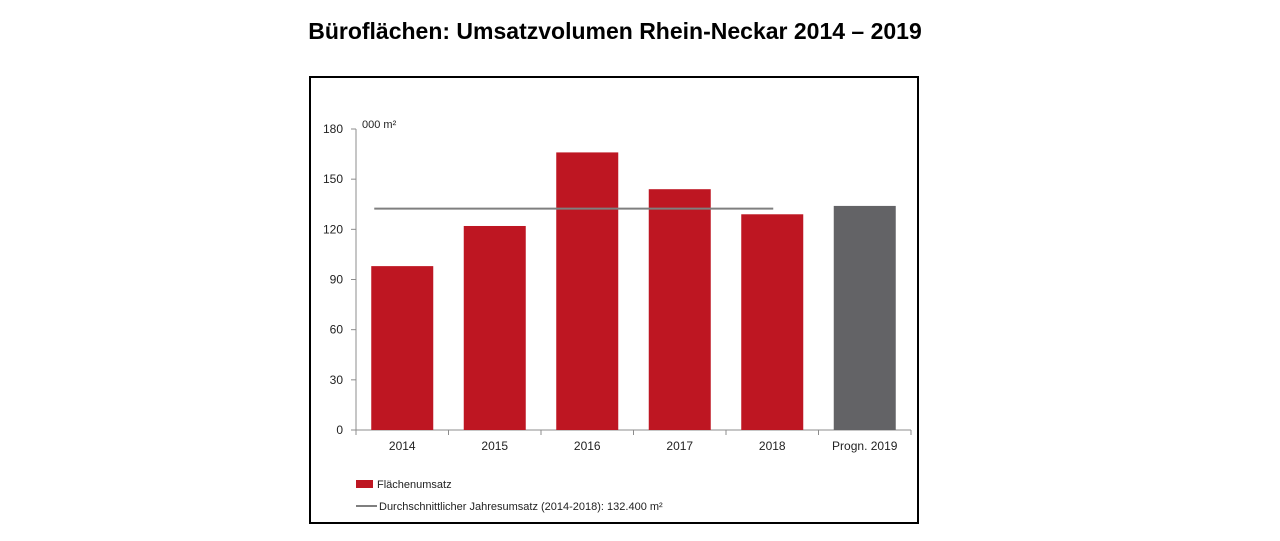 The height and width of the screenshot is (541, 1280). Describe the element at coordinates (379, 125) in the screenshot. I see `y-unit-label: 000 m²` at that location.